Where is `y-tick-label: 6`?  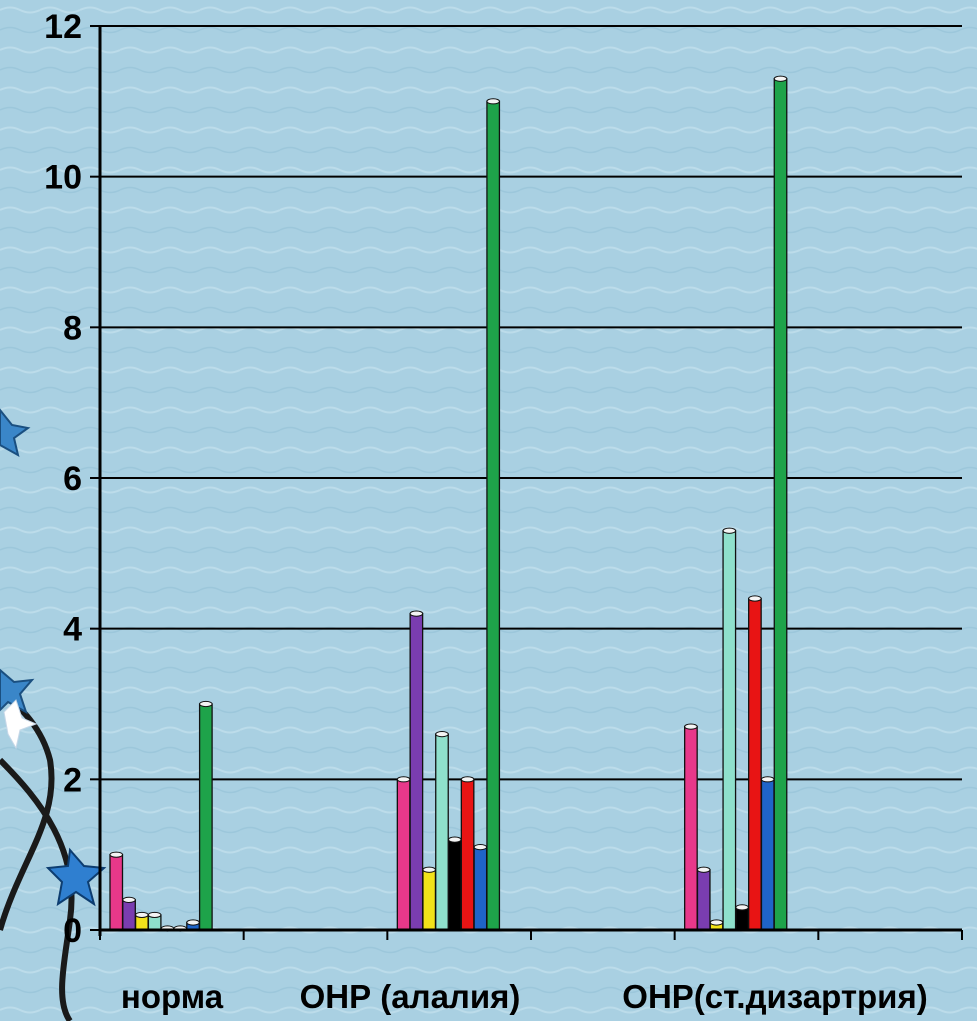 y-tick-label: 6 is located at coordinates (72, 479).